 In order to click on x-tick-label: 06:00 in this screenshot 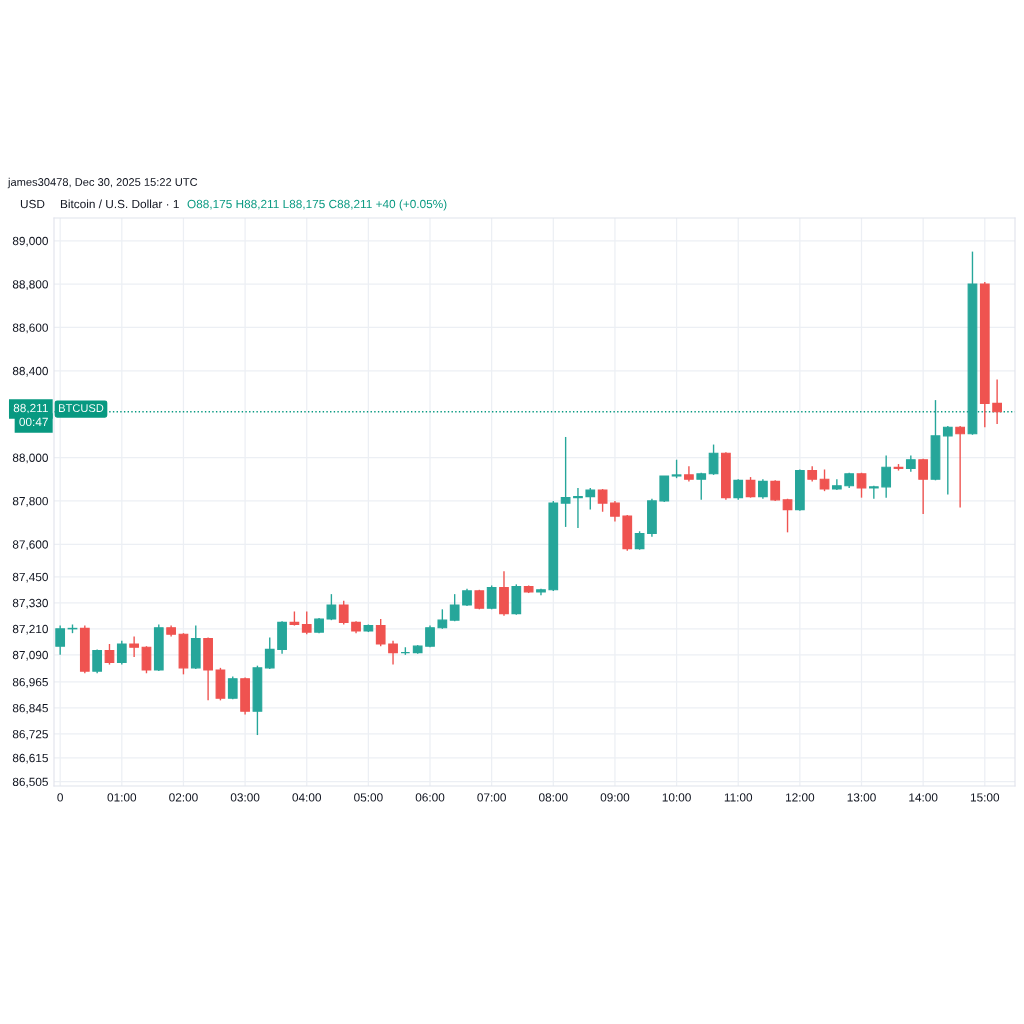, I will do `click(430, 797)`.